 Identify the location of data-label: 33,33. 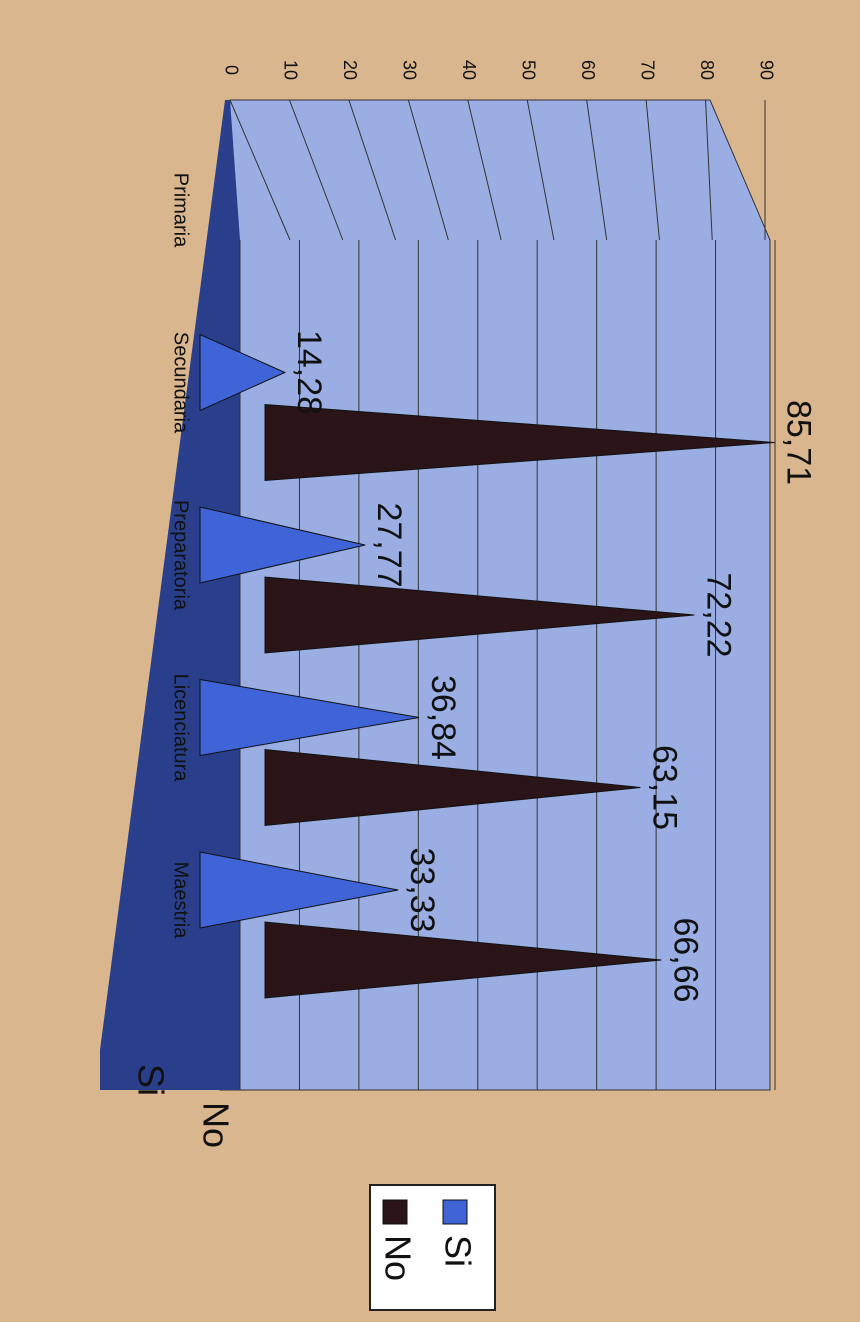
(422, 889).